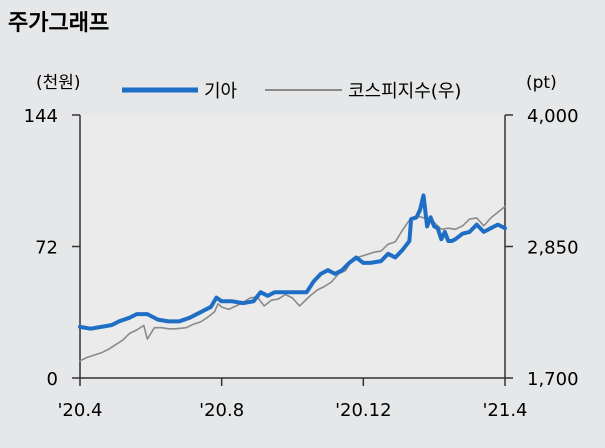 This screenshot has height=448, width=605. Describe the element at coordinates (79, 410) in the screenshot. I see `x-tick-label: '20.4` at that location.